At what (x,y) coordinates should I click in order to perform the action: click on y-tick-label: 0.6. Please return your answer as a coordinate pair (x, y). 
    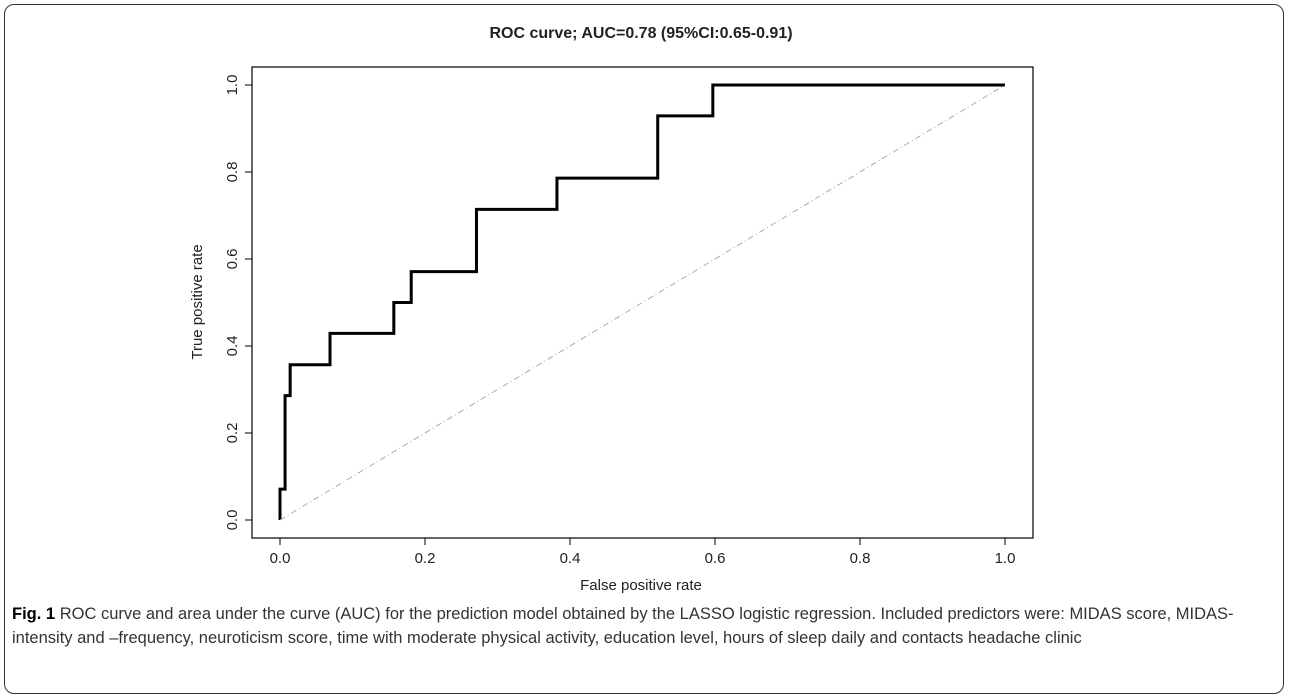
    Looking at the image, I should click on (232, 259).